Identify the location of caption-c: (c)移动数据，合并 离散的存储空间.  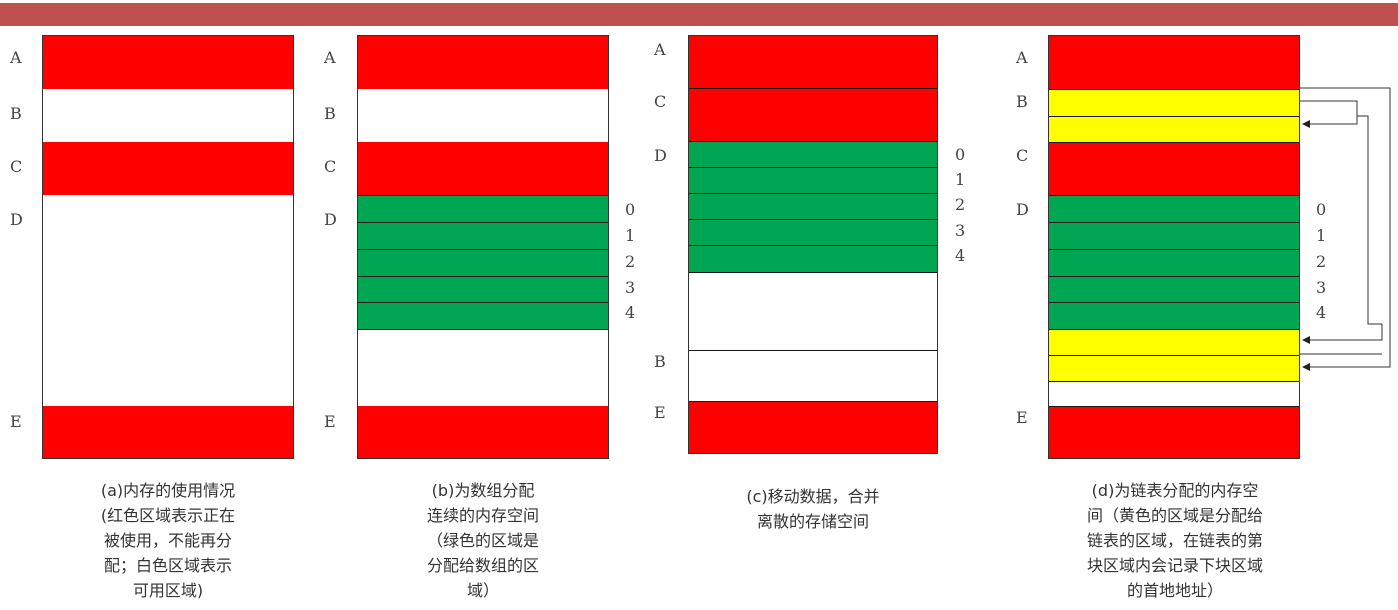
(813, 509).